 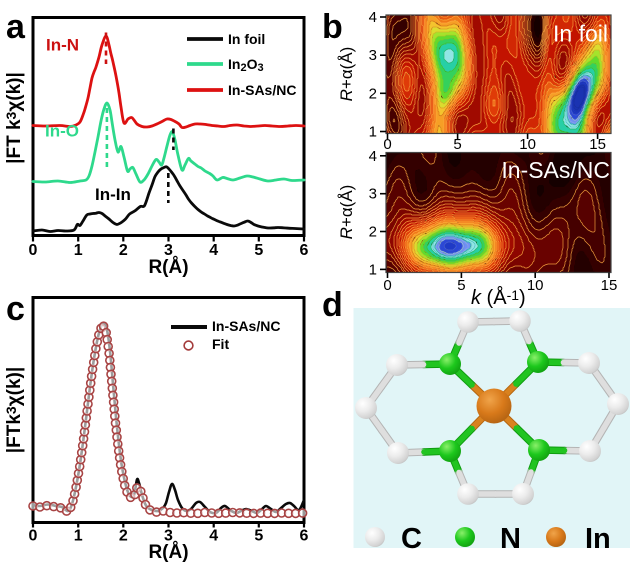 What do you see at coordinates (246, 65) in the screenshot?
I see `svg-text: In2O3` at bounding box center [246, 65].